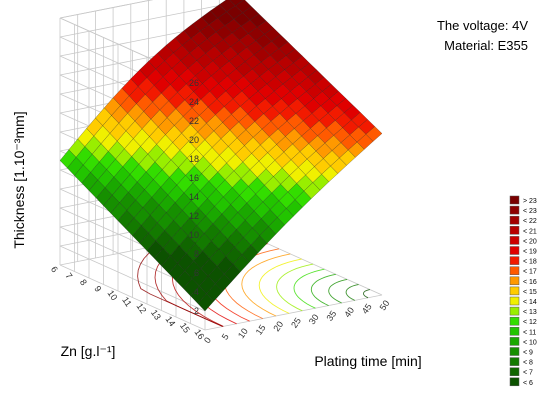 Image resolution: width=550 pixels, height=405 pixels. I want to click on legend-label: > 23, so click(530, 201).